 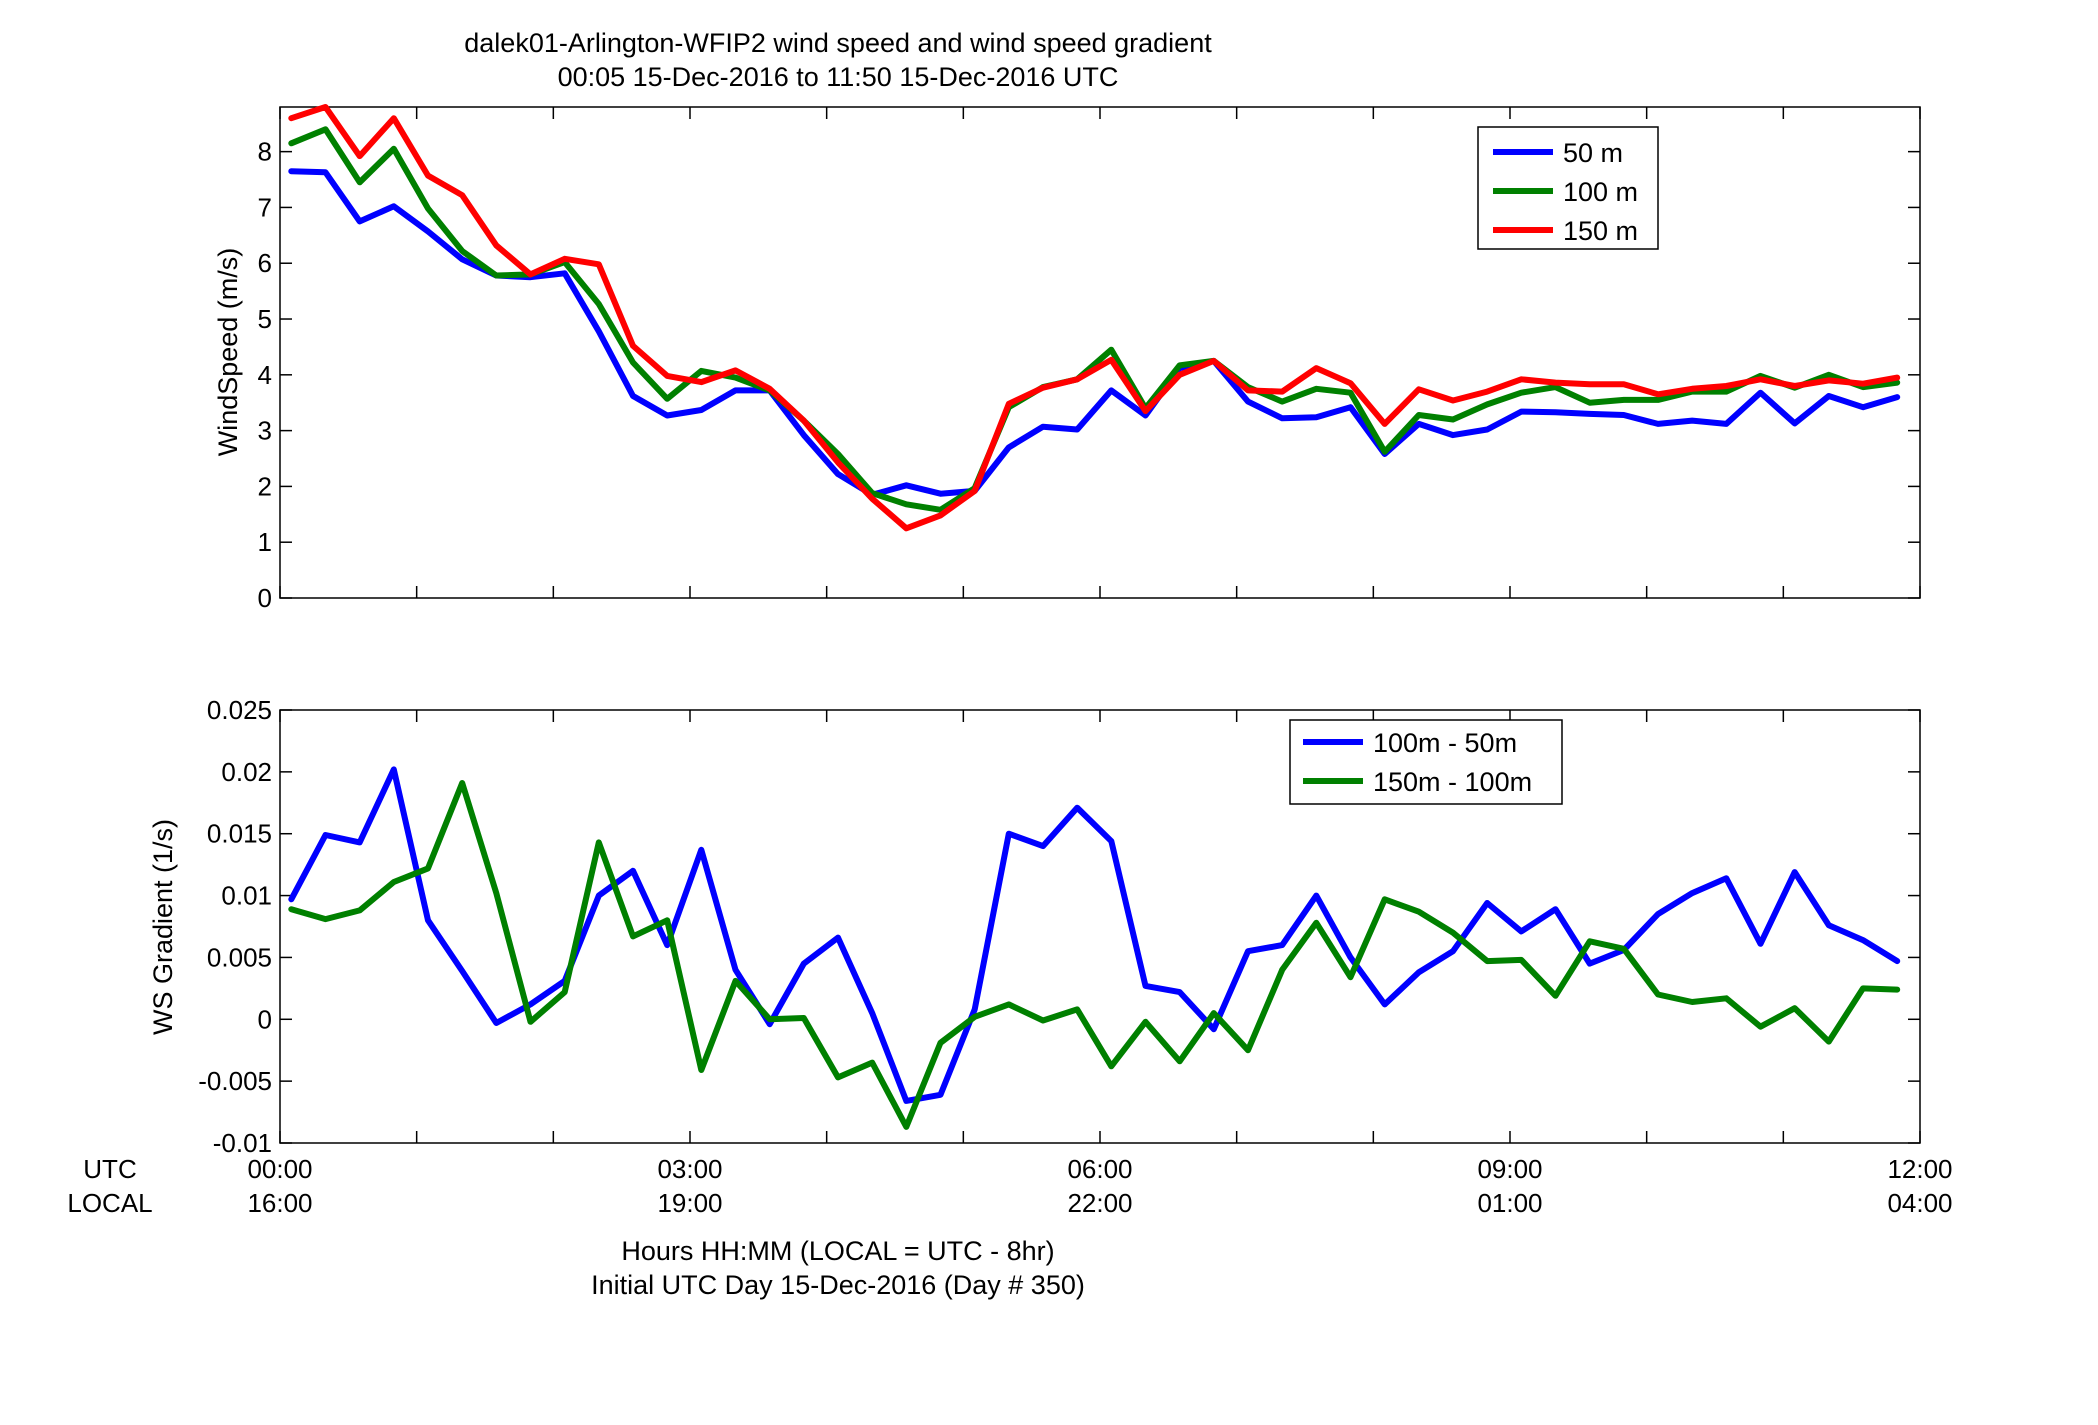 What do you see at coordinates (1600, 192) in the screenshot?
I see `legend-label-100m: 100 m` at bounding box center [1600, 192].